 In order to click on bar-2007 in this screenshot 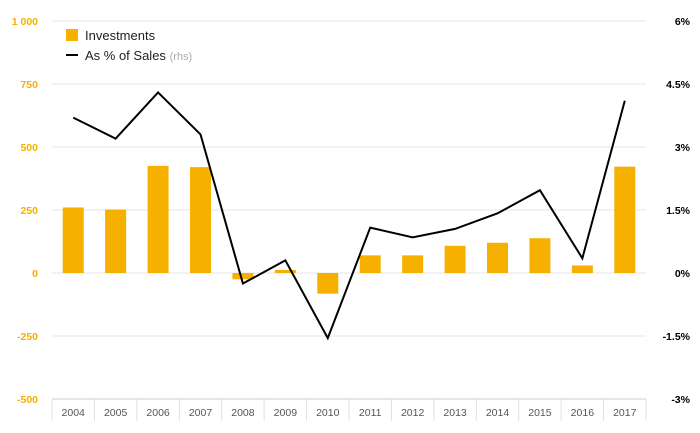, I will do `click(200, 220)`.